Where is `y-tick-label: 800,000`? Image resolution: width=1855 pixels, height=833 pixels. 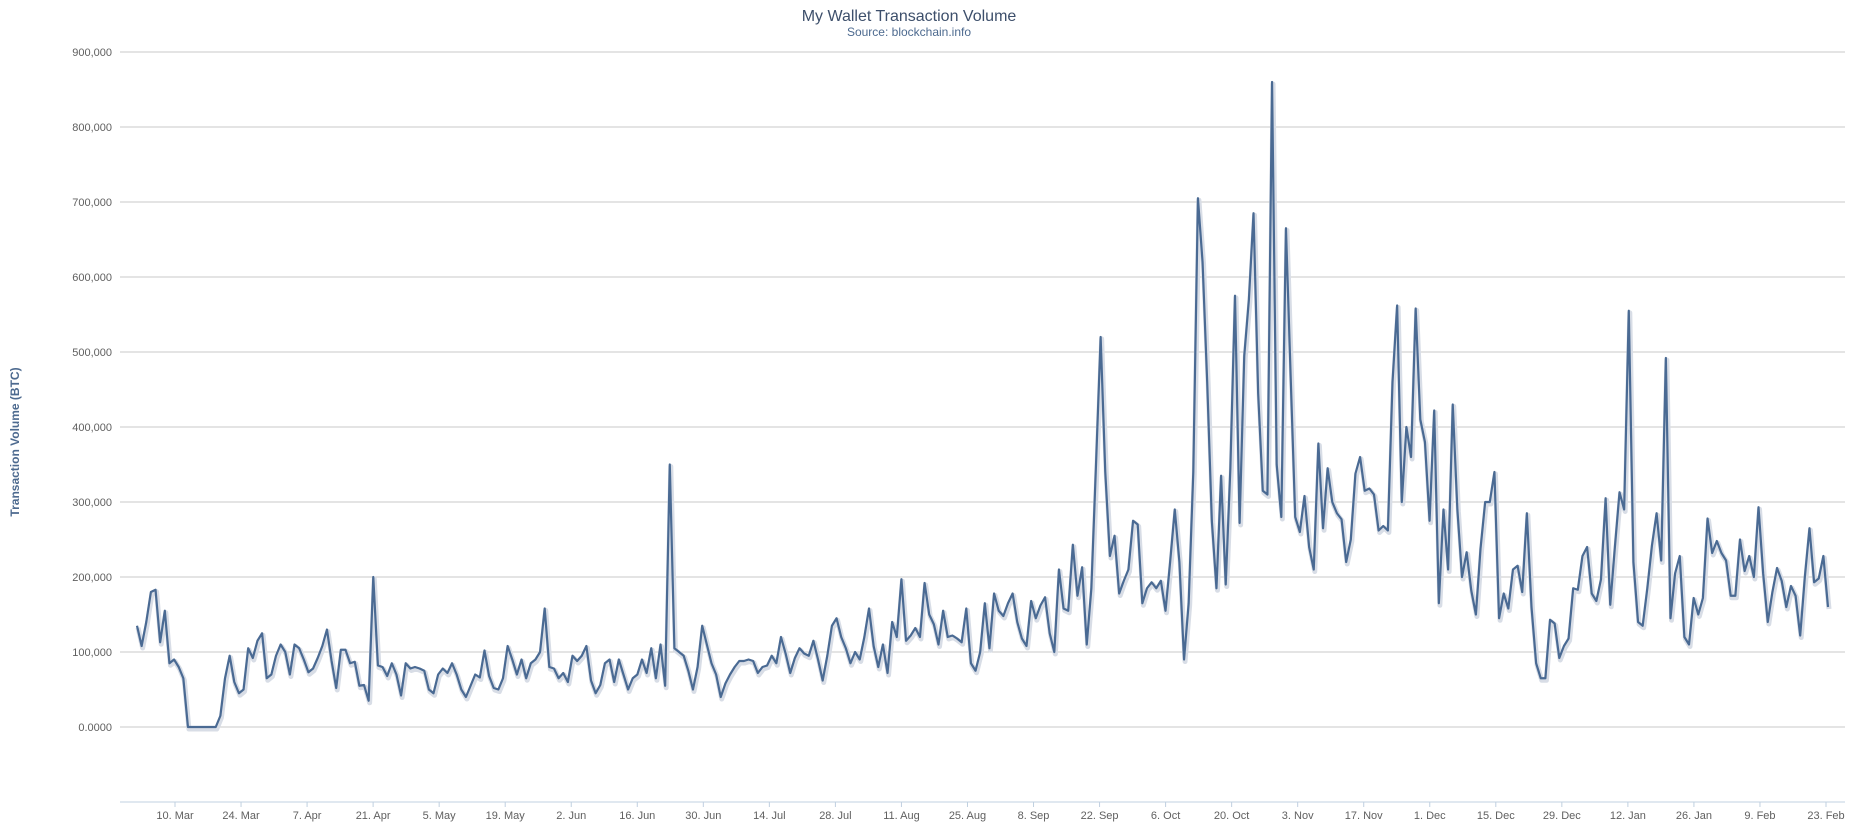
y-tick-label: 800,000 is located at coordinates (92, 128).